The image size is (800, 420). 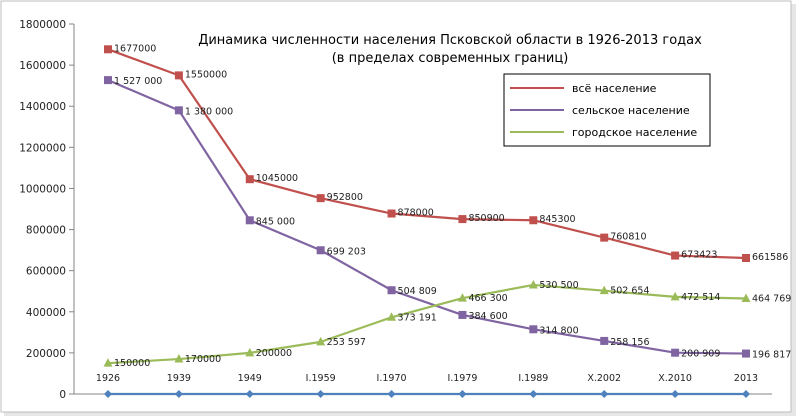 What do you see at coordinates (206, 74) in the screenshot?
I see `data-label: 1550000` at bounding box center [206, 74].